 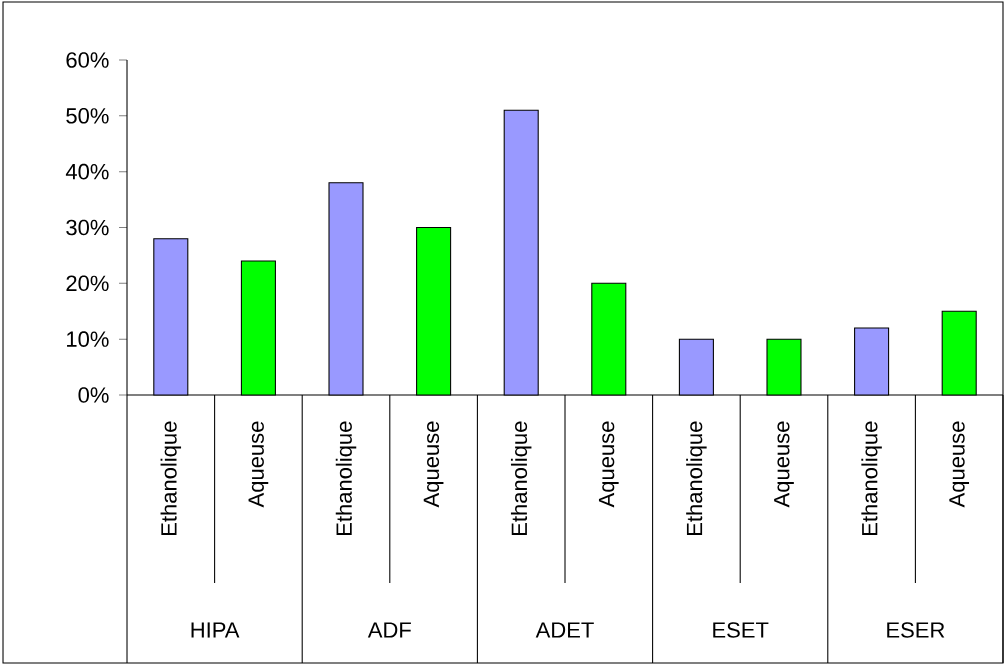 What do you see at coordinates (87, 171) in the screenshot?
I see `y-tick-label: 40%` at bounding box center [87, 171].